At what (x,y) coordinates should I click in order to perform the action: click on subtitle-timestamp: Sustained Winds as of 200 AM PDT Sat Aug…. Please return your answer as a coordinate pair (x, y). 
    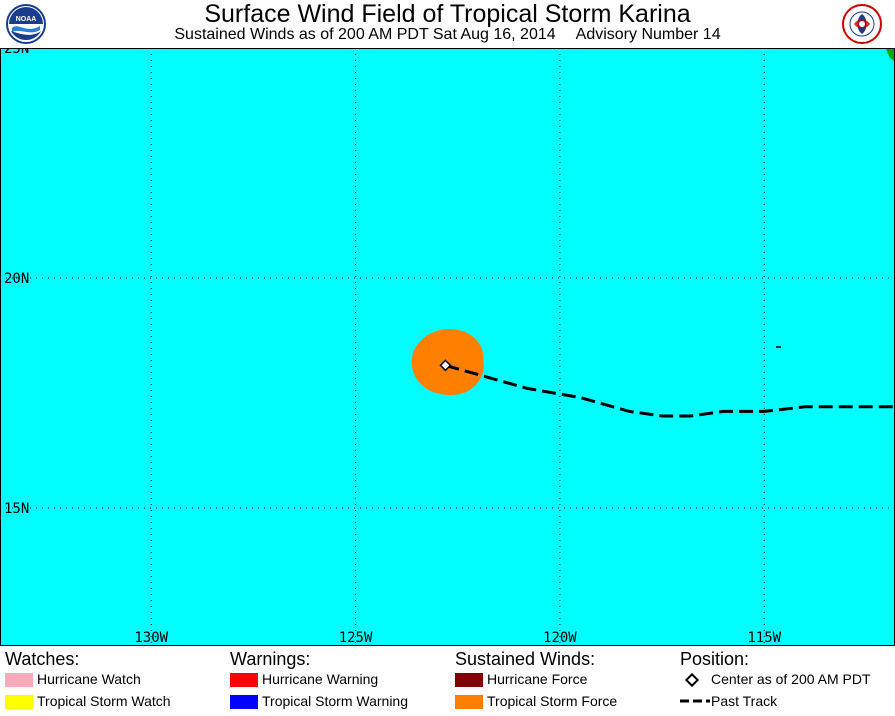
    Looking at the image, I should click on (365, 34).